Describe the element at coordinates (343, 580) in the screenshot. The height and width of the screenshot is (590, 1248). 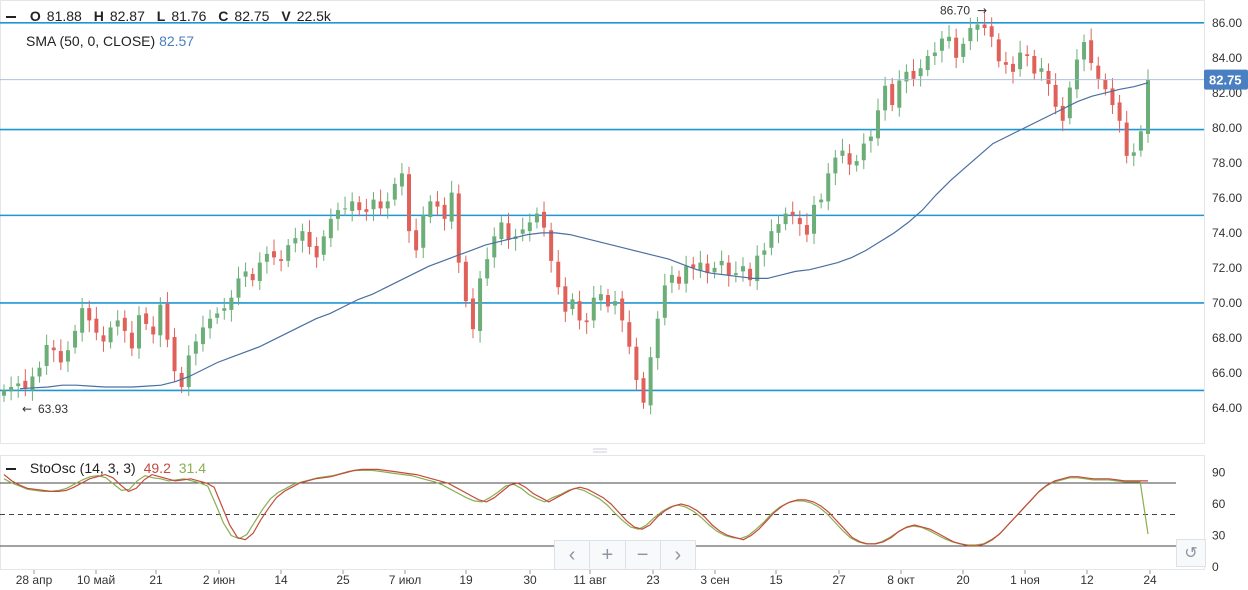
I see `x-tick-label: 25` at that location.